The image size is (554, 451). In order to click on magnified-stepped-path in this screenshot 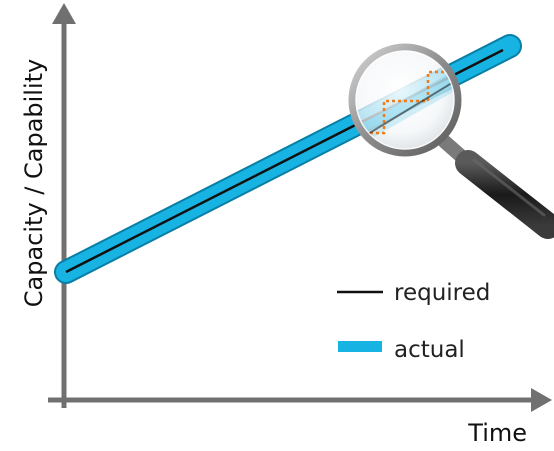, I will do `click(407, 102)`.